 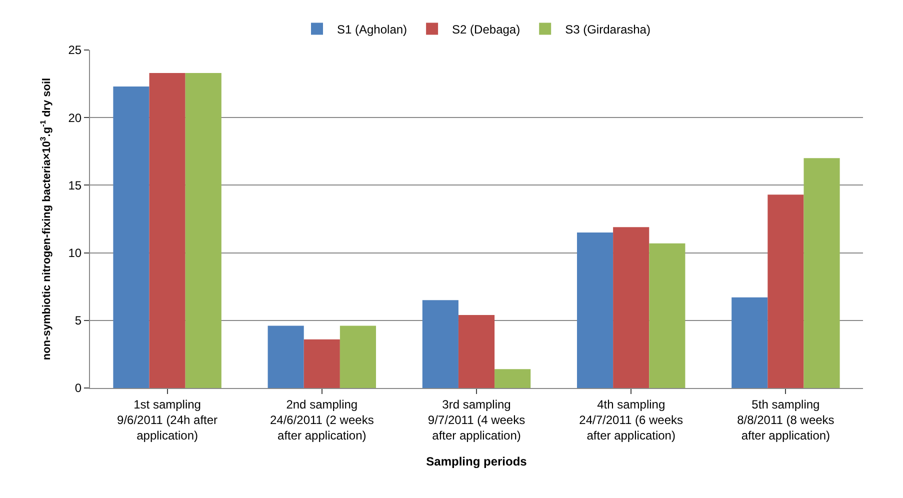 I want to click on legend-label: S3 (Girdarasha), so click(x=607, y=29).